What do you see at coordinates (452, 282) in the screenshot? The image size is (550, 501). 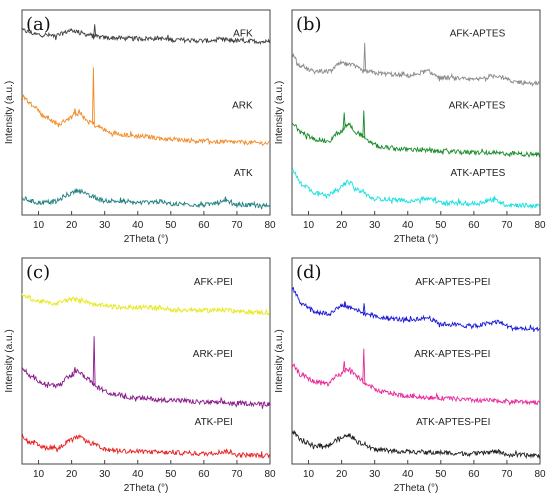 I see `series-label: AFK-APTES-PEI` at bounding box center [452, 282].